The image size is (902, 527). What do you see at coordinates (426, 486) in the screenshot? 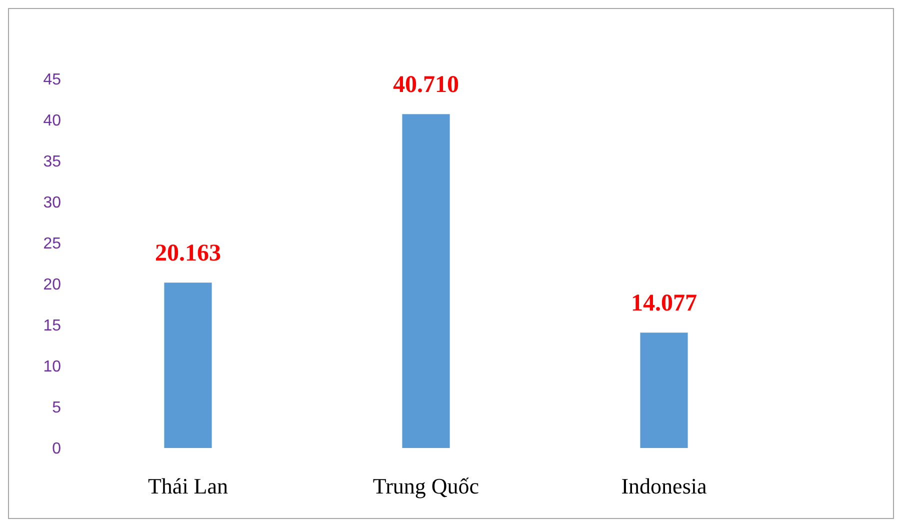
I see `x-tick-label: Trung Quốc` at bounding box center [426, 486].